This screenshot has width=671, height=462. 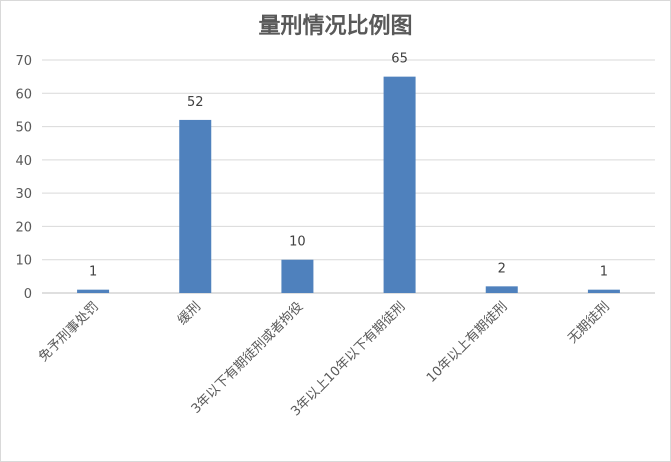 I want to click on data-label: 10, so click(x=297, y=242).